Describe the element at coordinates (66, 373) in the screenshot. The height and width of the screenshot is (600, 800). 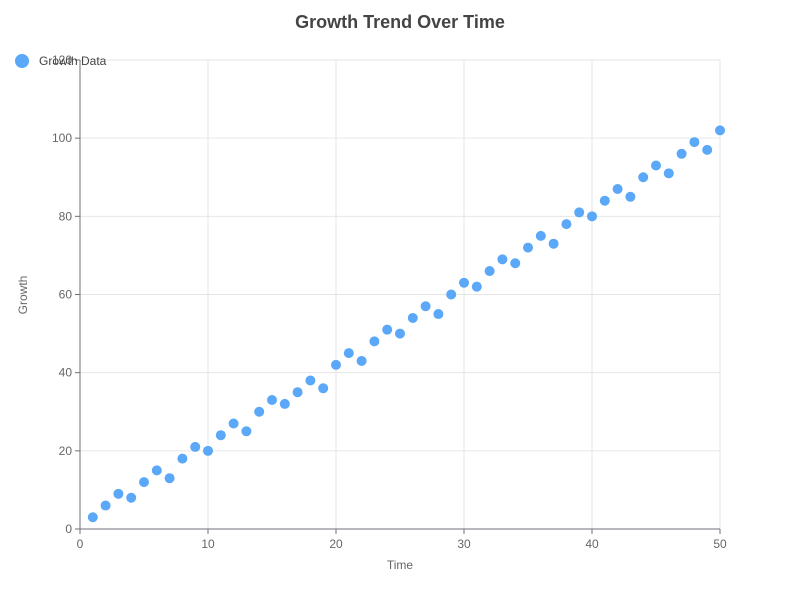
I see `y-tick-label: 40` at that location.